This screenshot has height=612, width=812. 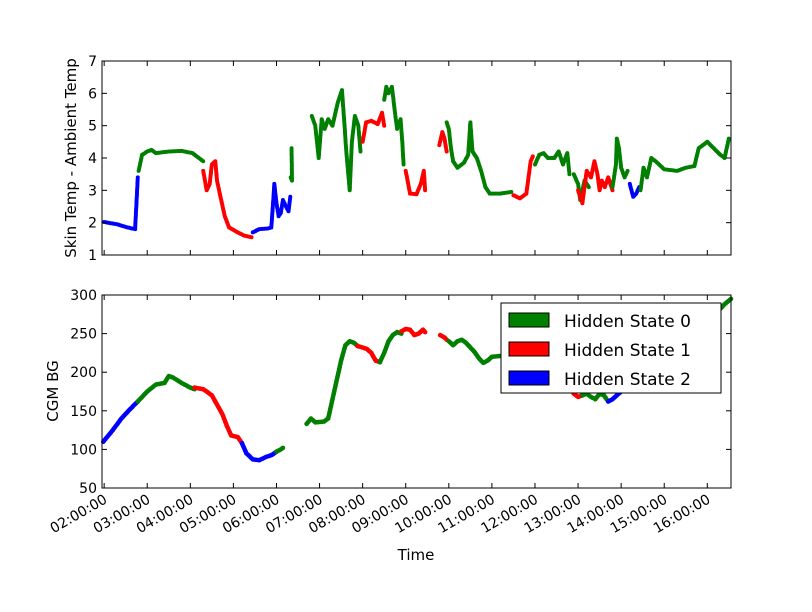 What do you see at coordinates (83, 450) in the screenshot?
I see `y-tick-label: 100` at bounding box center [83, 450].